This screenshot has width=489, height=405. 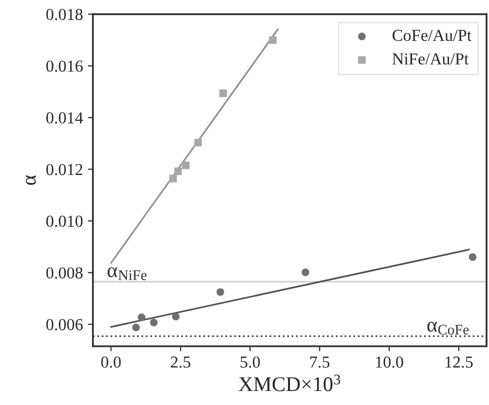 I want to click on x-tick-label: 7.5, so click(x=320, y=362).